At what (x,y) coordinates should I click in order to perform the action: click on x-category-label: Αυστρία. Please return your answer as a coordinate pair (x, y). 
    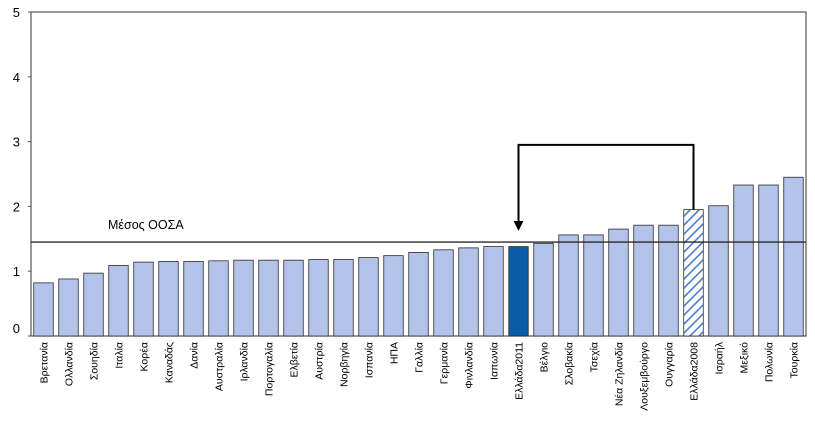
    Looking at the image, I should click on (320, 361).